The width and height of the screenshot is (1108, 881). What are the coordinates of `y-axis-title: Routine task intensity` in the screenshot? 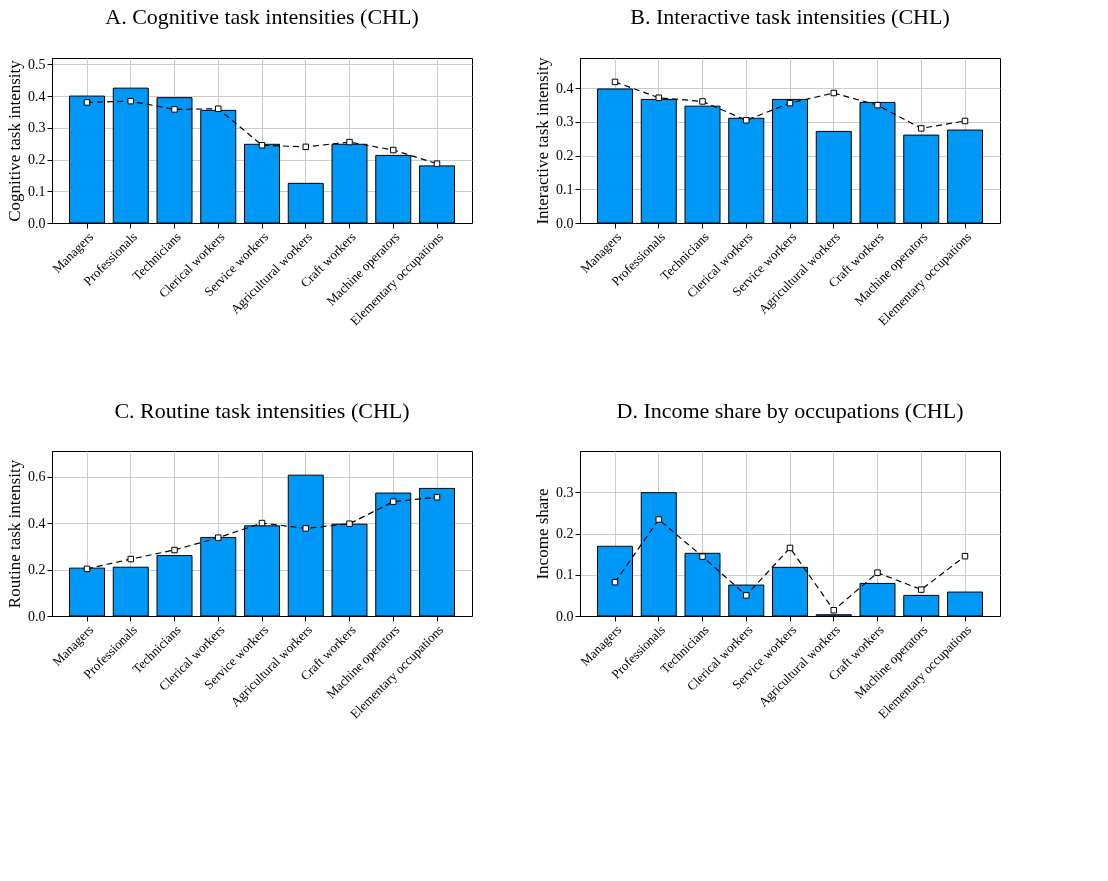 It's located at (14, 534).